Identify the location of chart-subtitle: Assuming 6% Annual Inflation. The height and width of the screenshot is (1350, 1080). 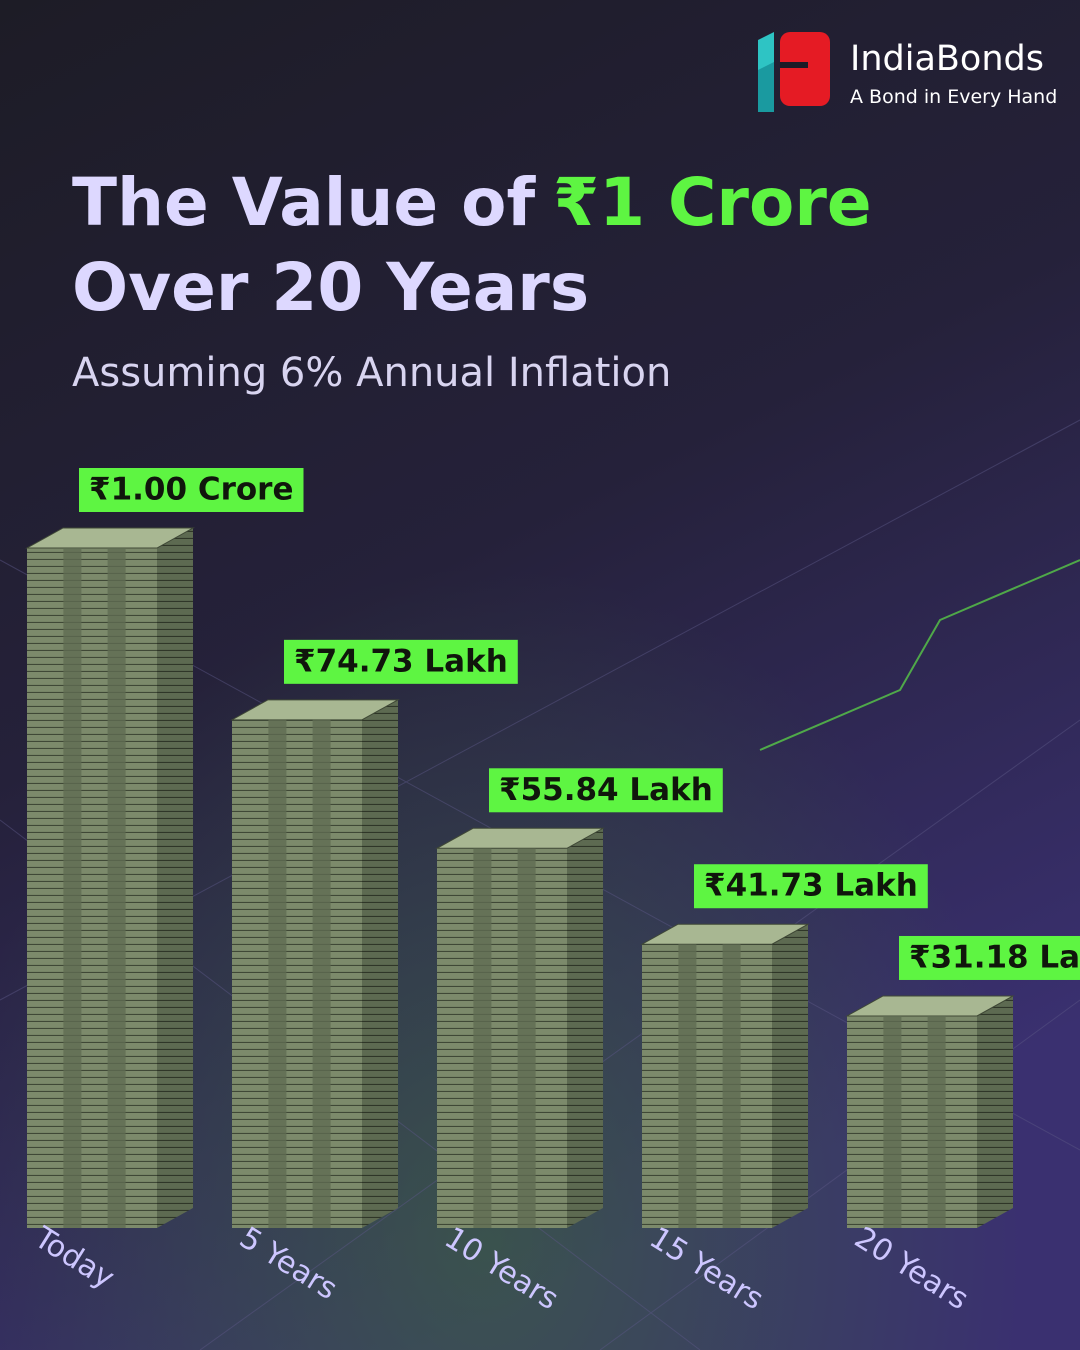
(371, 373).